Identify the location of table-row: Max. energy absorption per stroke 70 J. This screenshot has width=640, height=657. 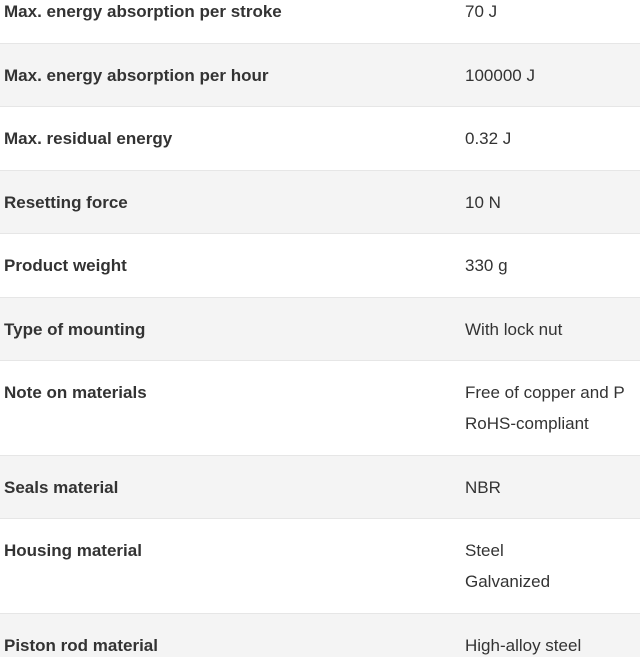
(320, 21).